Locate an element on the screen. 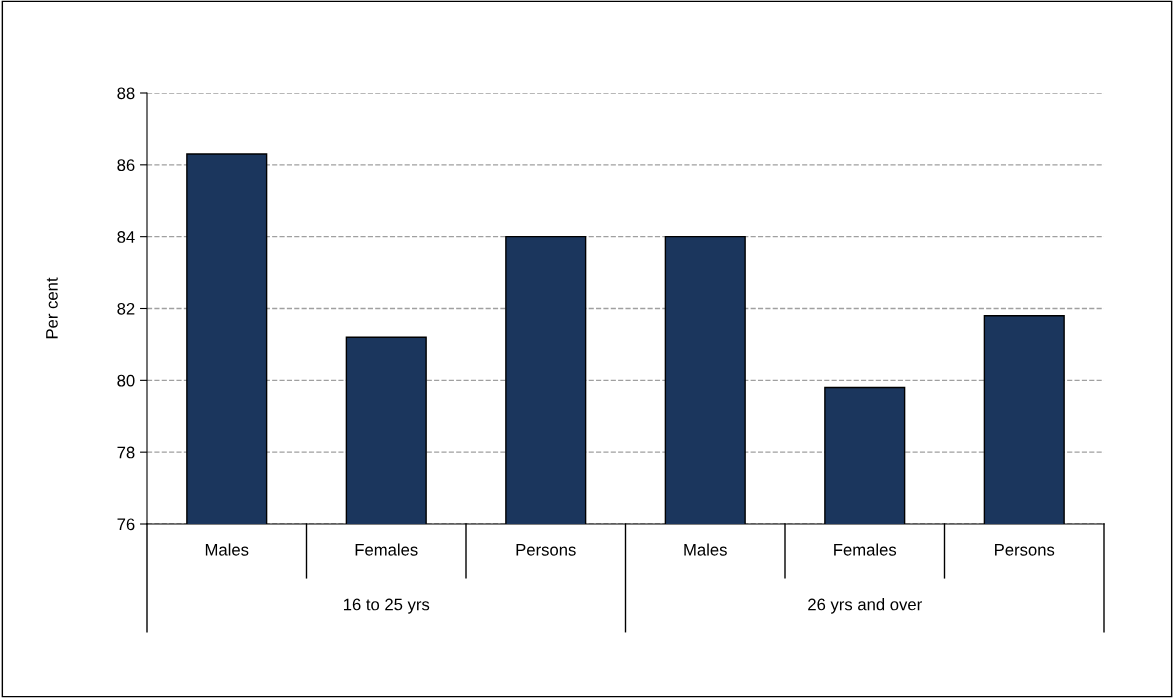 The height and width of the screenshot is (698, 1174). y-tick-label: 78 is located at coordinates (126, 452).